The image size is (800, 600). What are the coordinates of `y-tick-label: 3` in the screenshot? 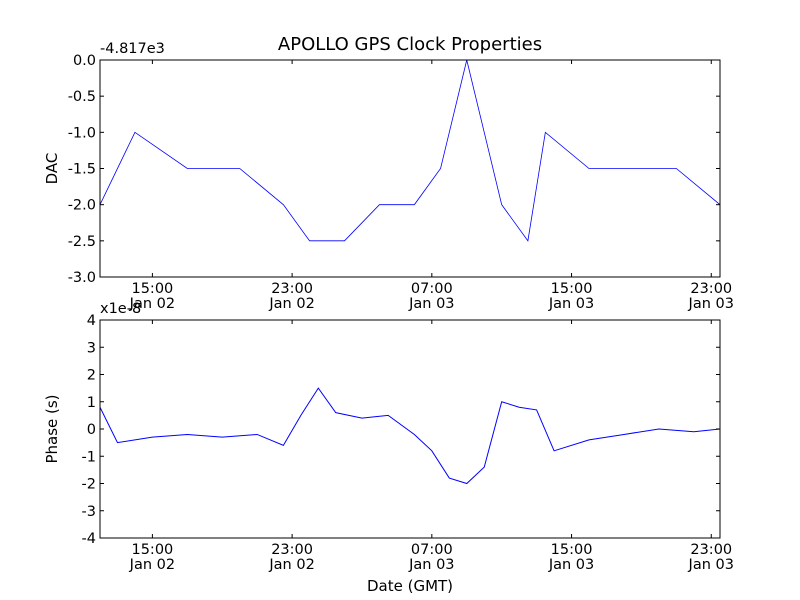 It's located at (91, 348).